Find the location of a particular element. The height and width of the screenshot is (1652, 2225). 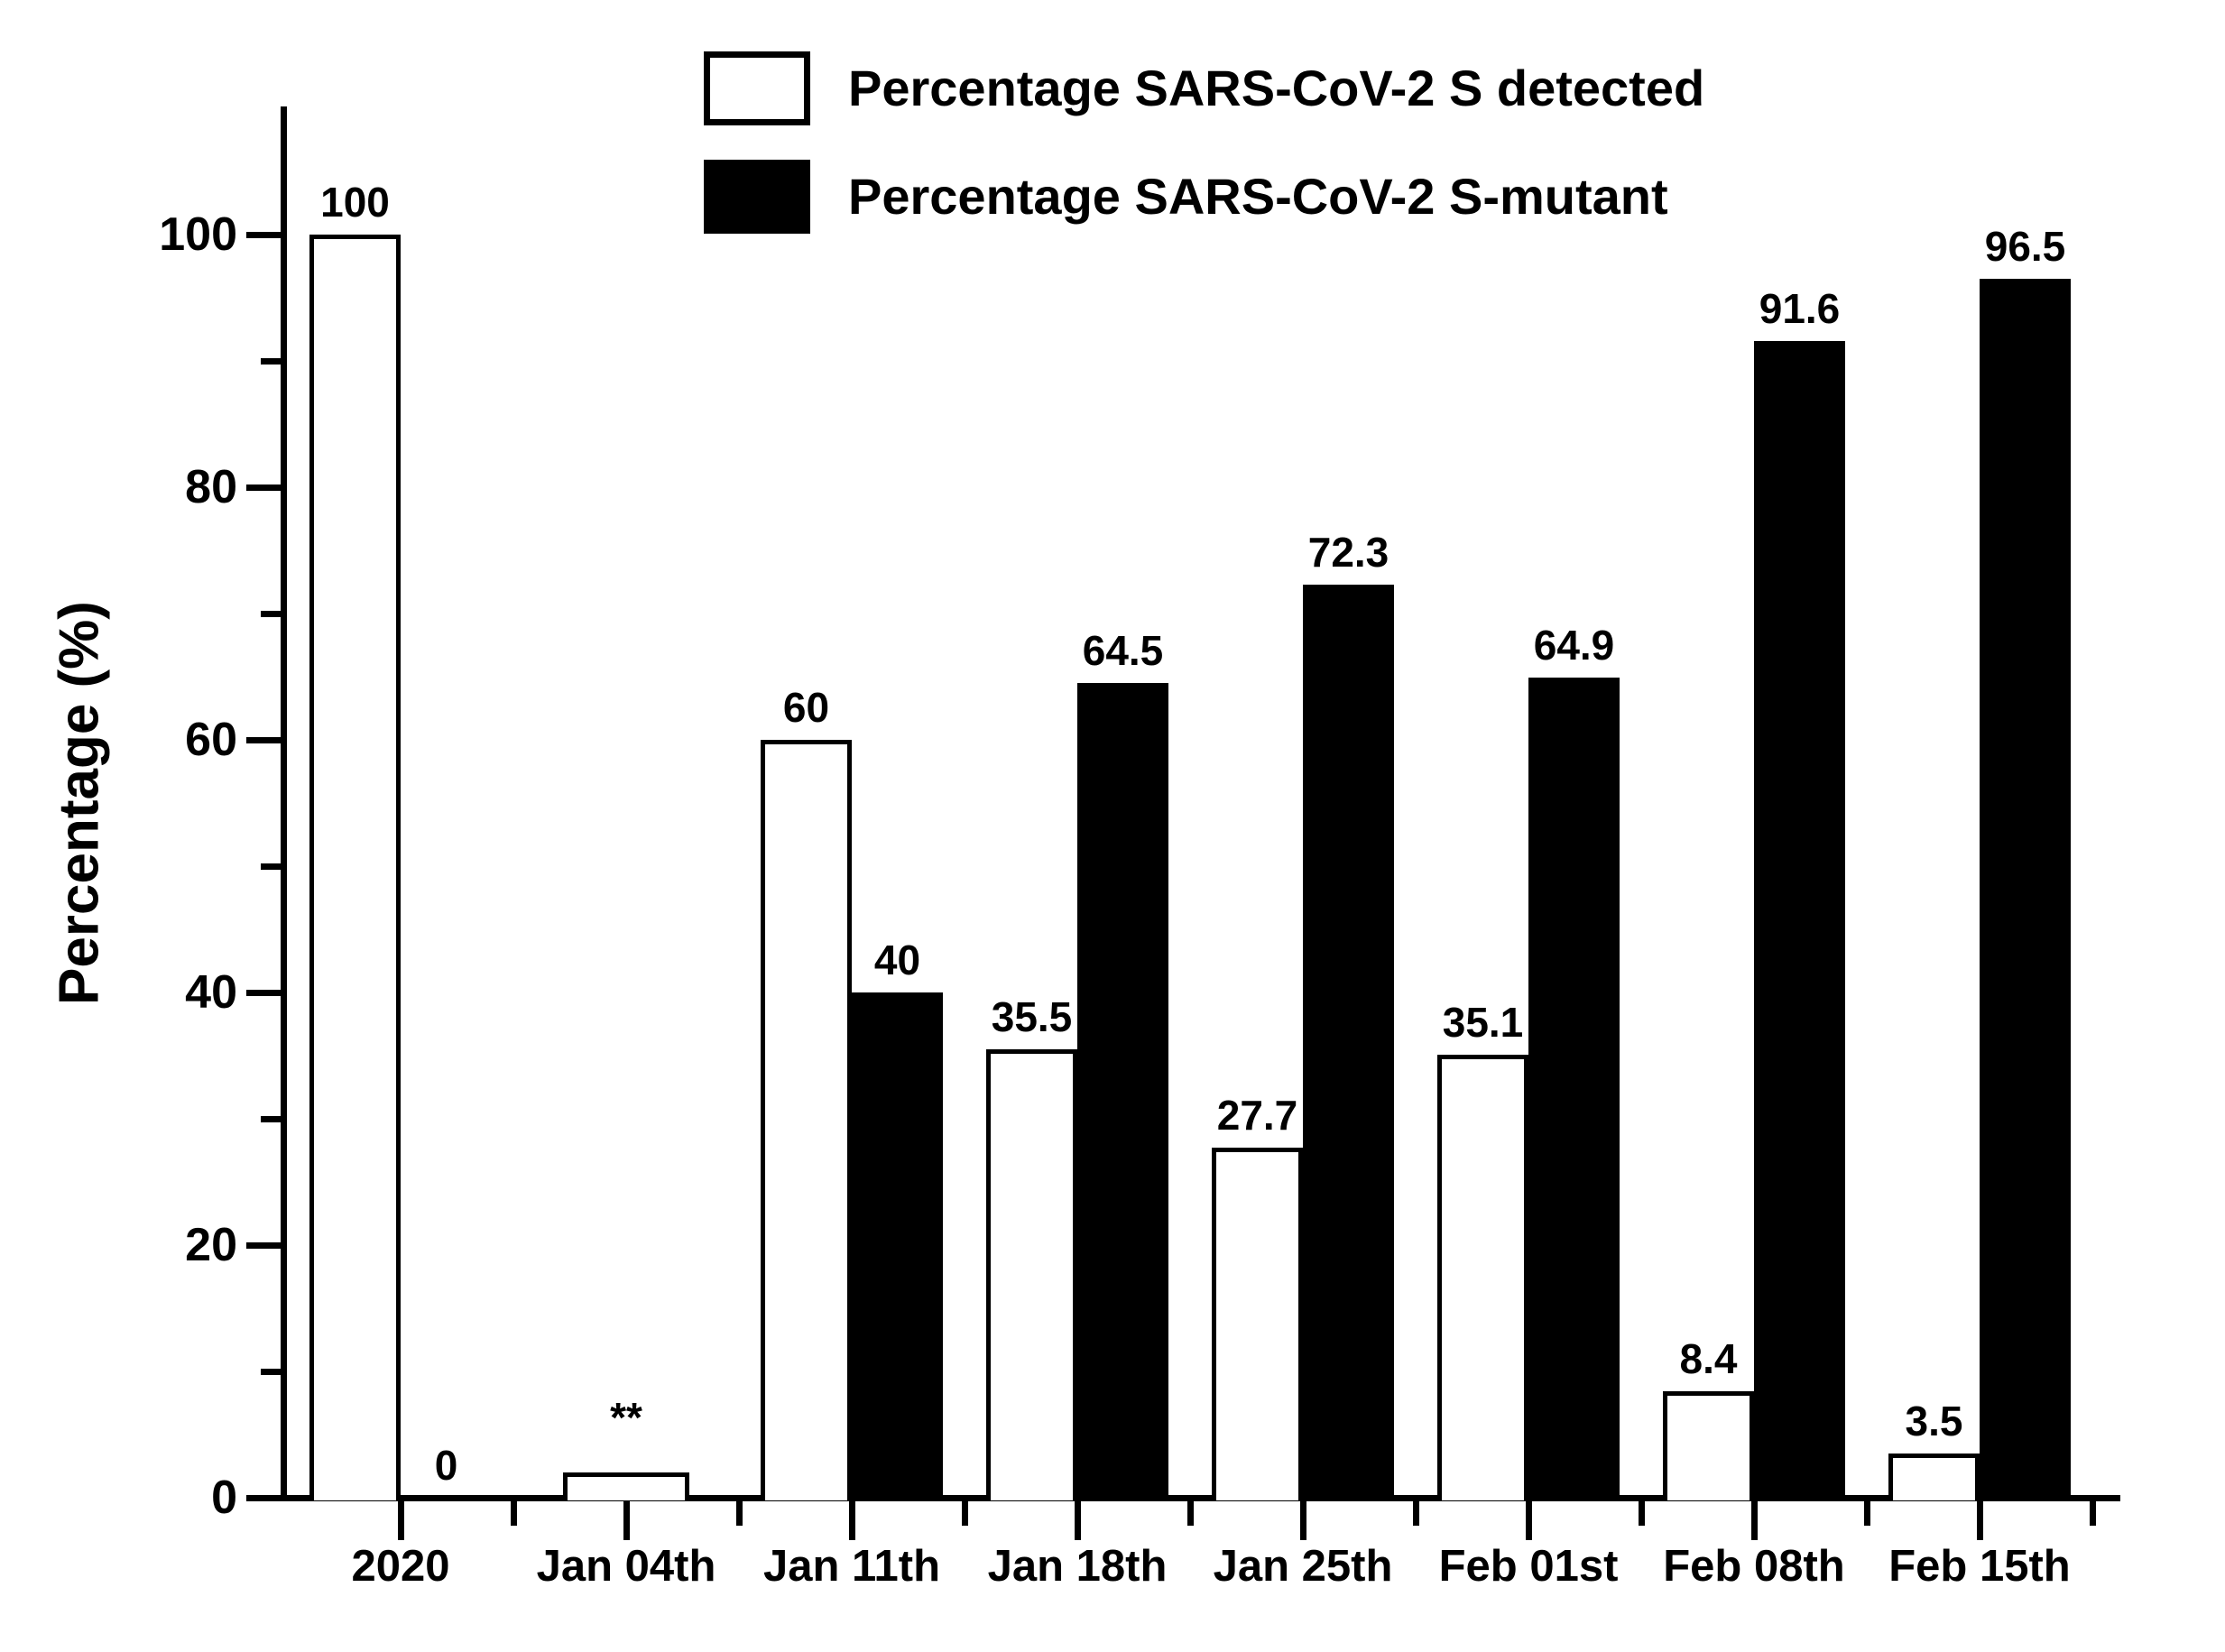

x-tick-label: Jan 25th is located at coordinates (1303, 1566).